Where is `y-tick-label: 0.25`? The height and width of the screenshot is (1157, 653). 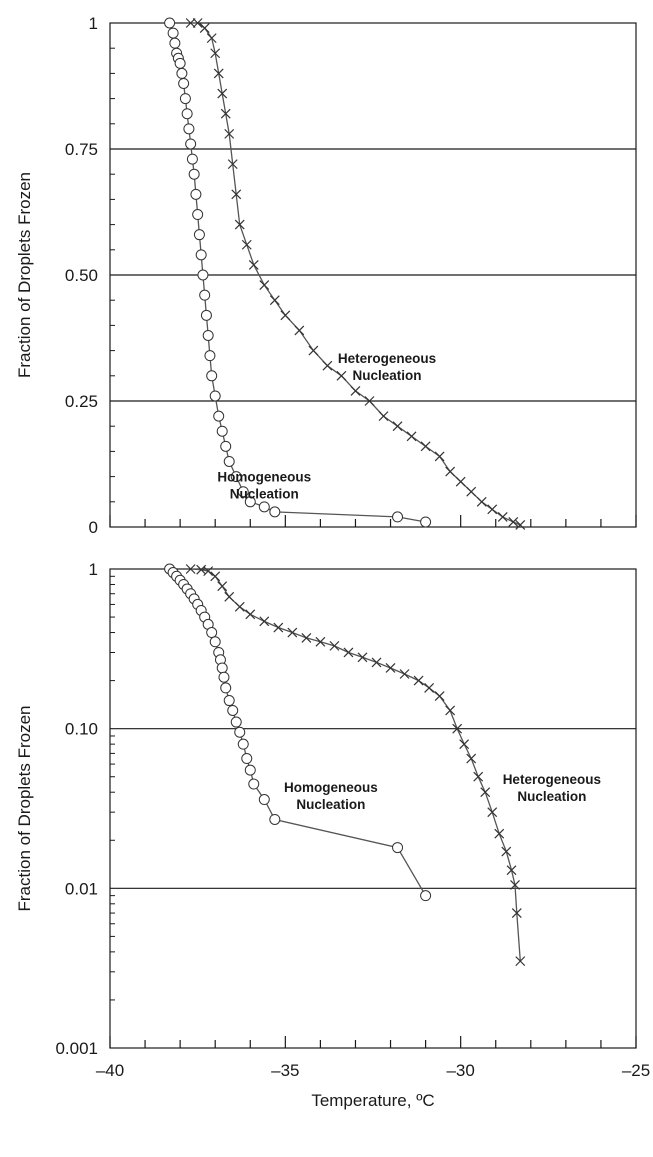 y-tick-label: 0.25 is located at coordinates (81, 401).